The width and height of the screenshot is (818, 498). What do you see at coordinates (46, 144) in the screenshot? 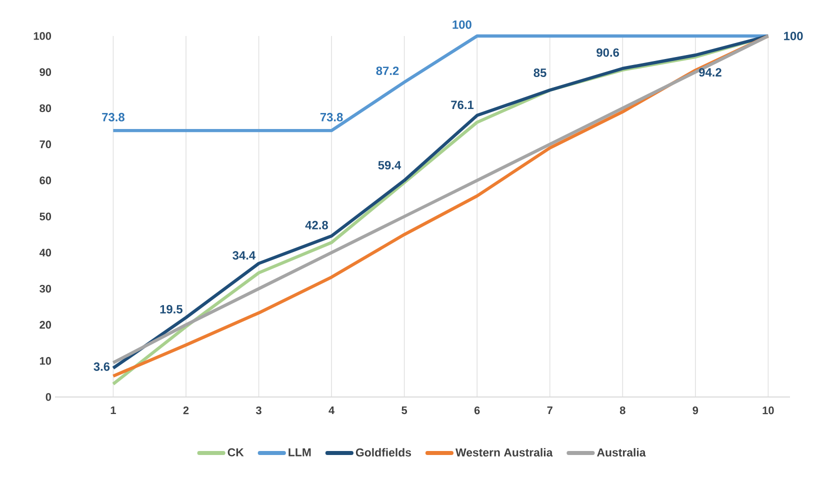
I see `y-tick-label: 70` at bounding box center [46, 144].